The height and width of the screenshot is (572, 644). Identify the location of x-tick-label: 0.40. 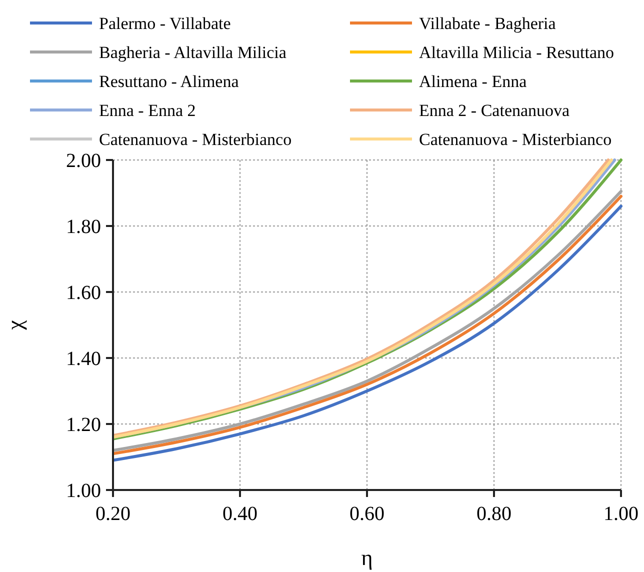
(240, 514).